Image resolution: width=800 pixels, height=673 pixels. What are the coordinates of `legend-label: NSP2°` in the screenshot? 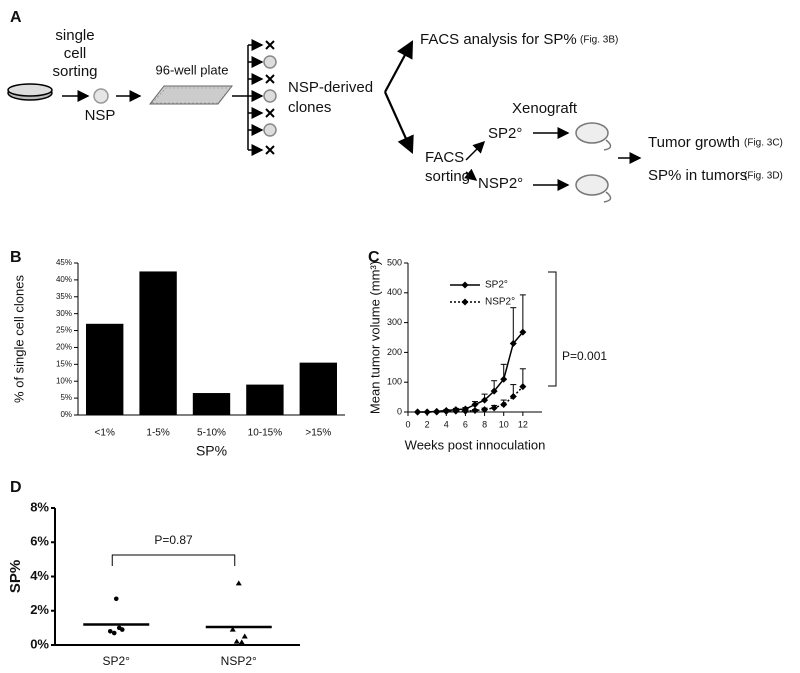 It's located at (500, 302).